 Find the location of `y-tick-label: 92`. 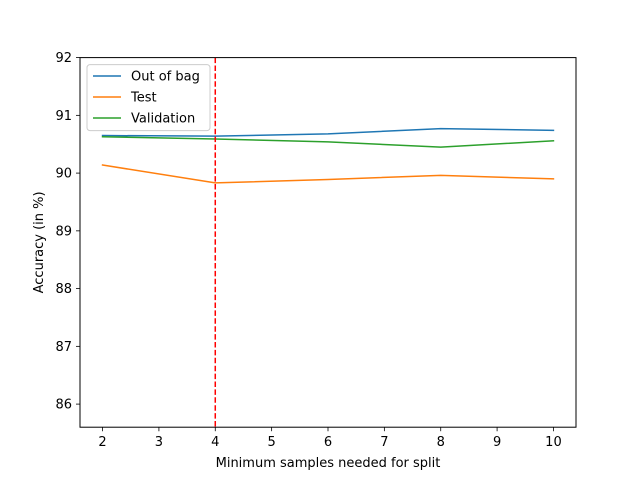

y-tick-label: 92 is located at coordinates (63, 58).